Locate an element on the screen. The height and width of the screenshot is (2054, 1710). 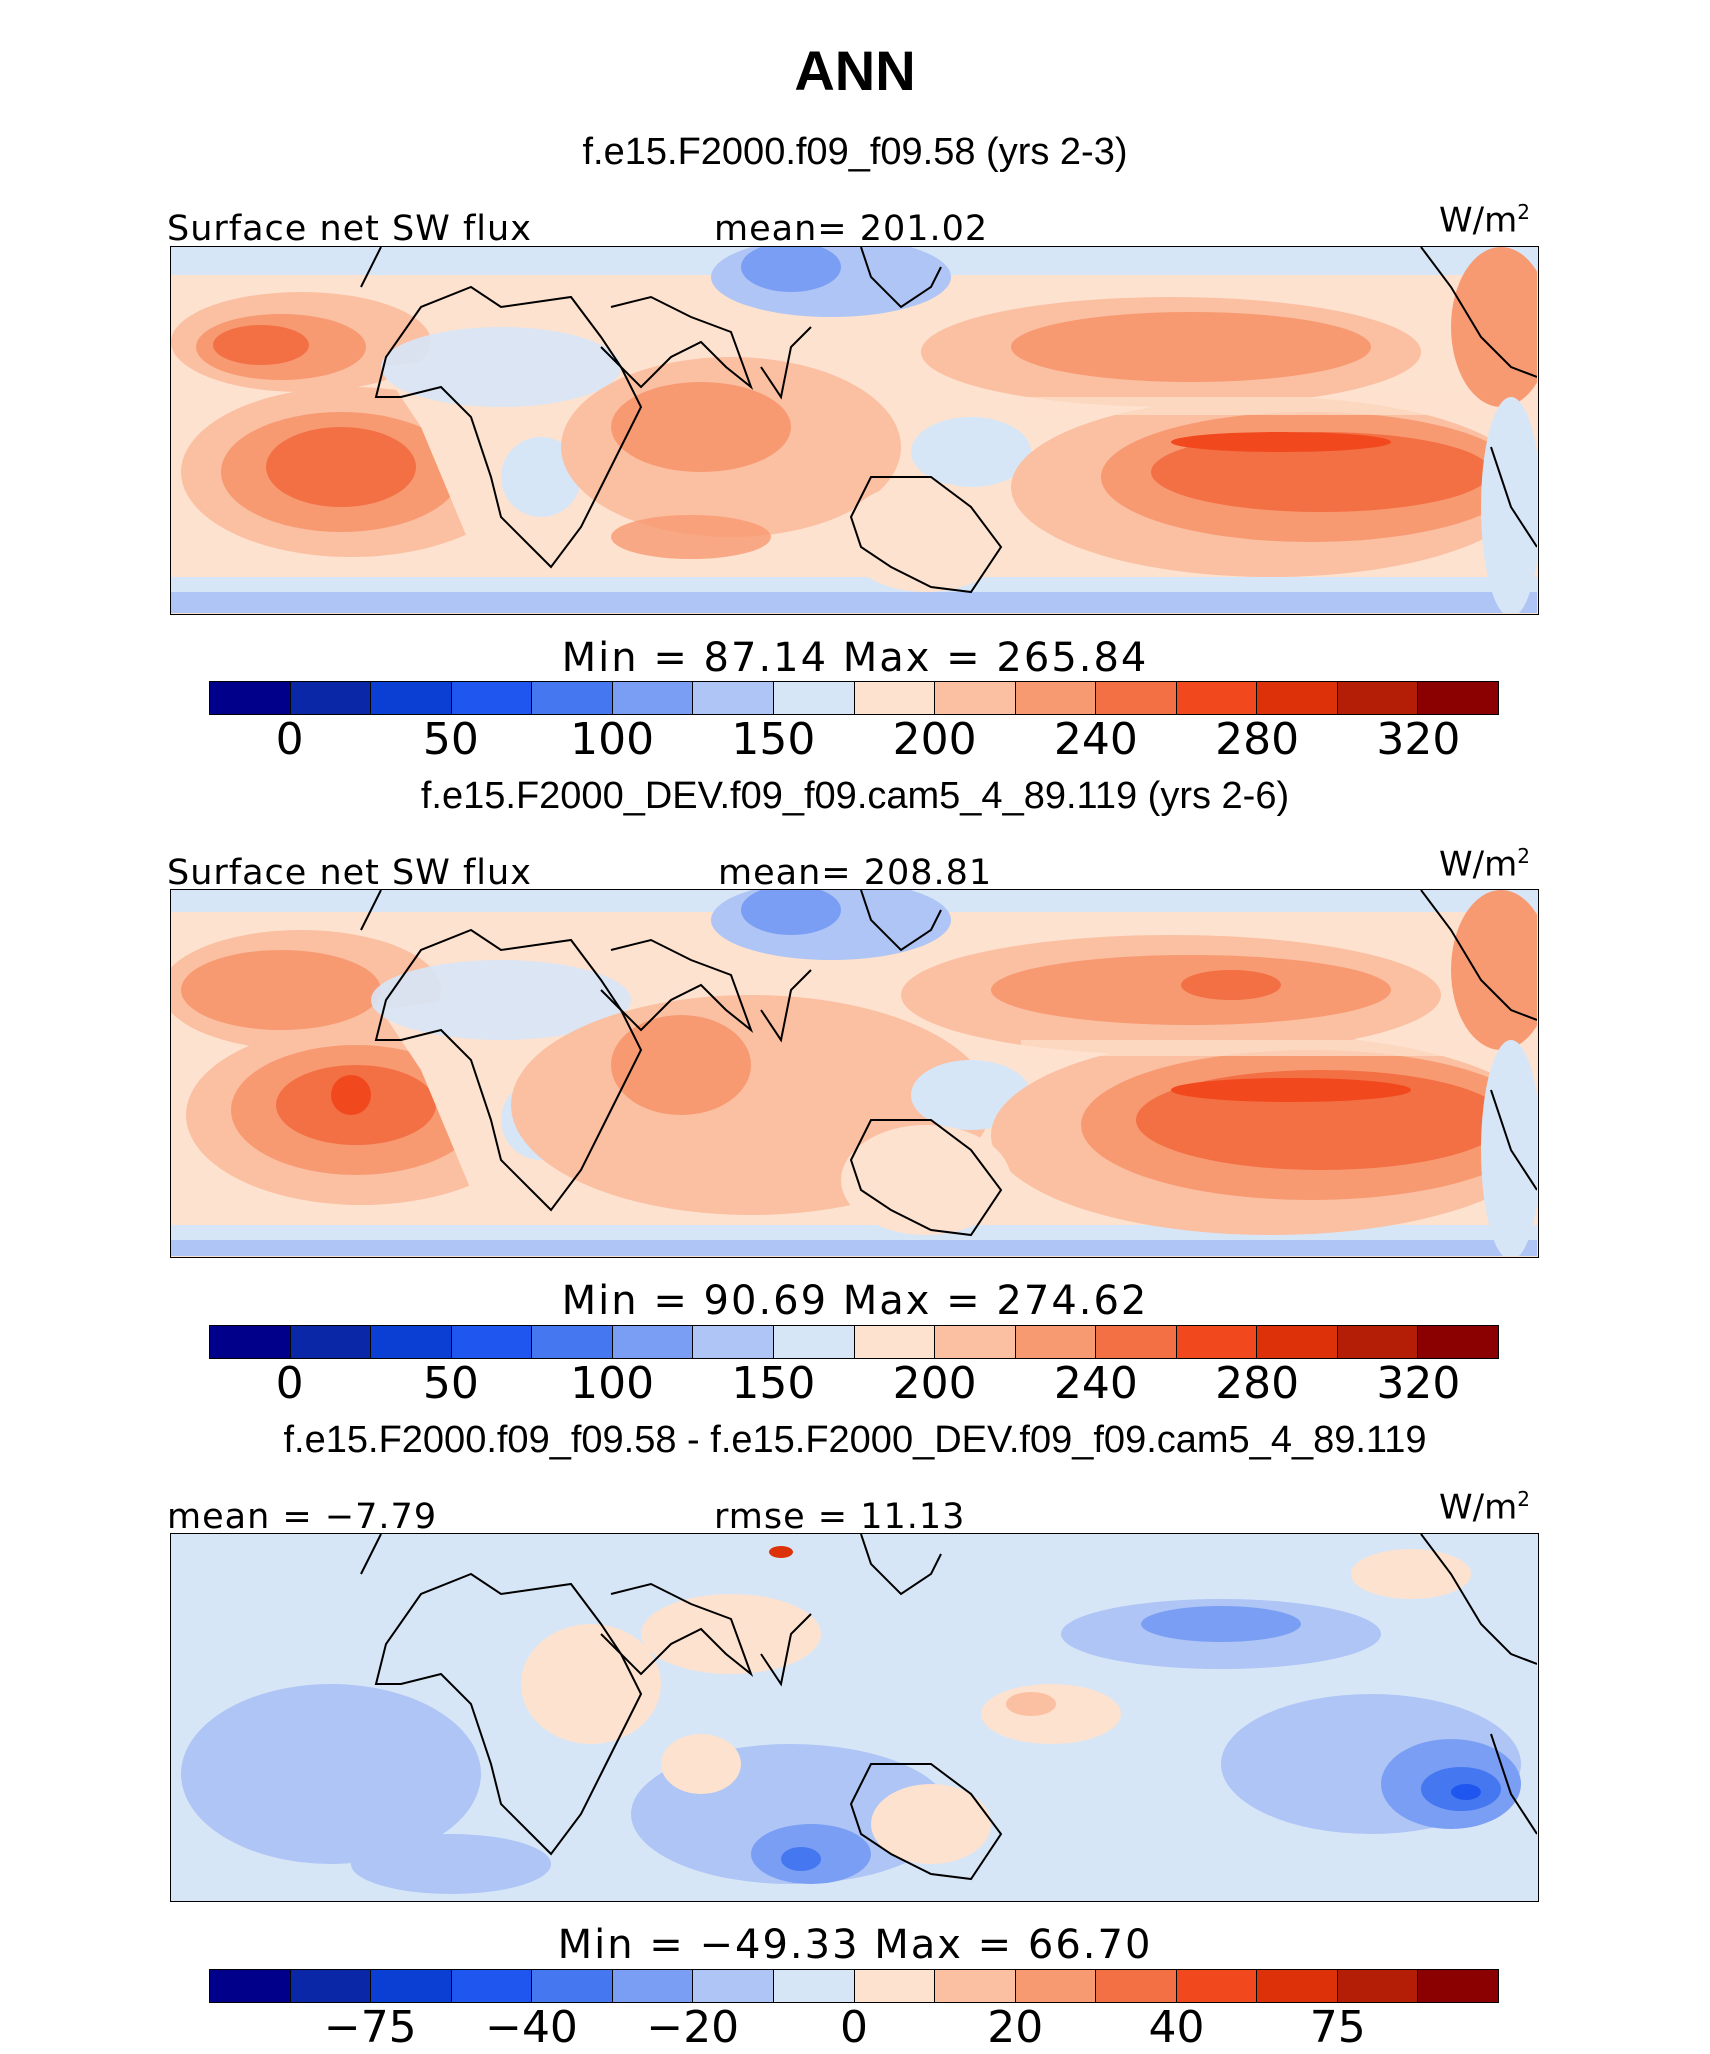
colorbar-tick-label: 40 is located at coordinates (1176, 2027).